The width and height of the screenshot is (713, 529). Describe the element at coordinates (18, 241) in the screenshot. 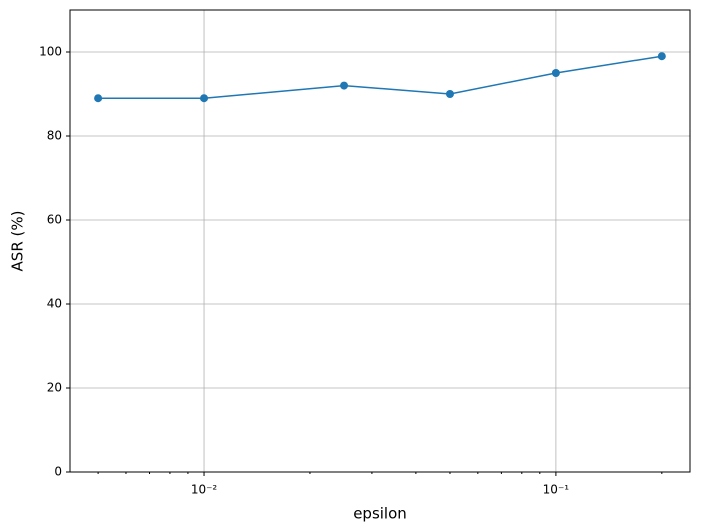

I see `y-axis-label: ASR (%)` at that location.